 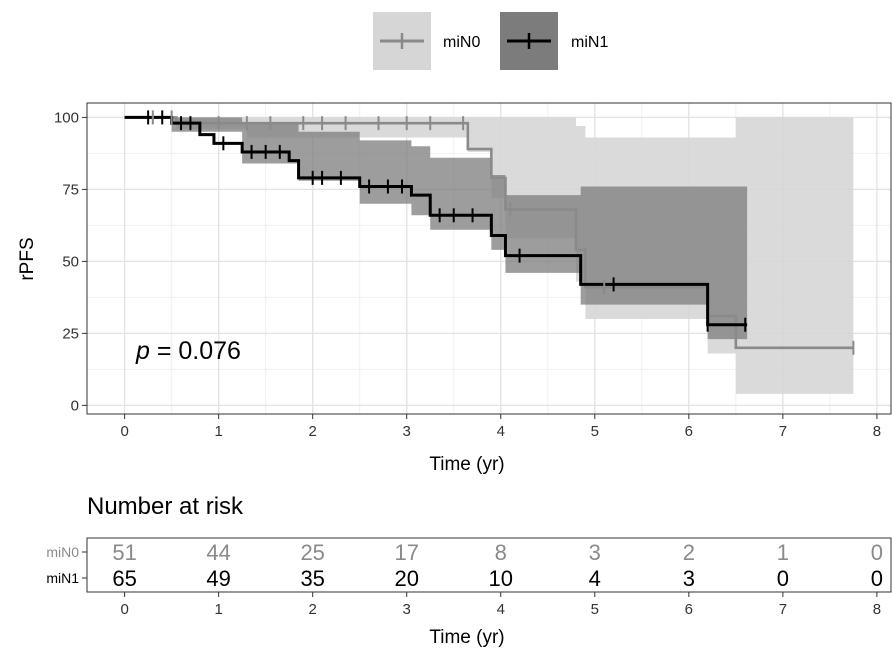 I want to click on risk-count-min0-t4: 8, so click(x=501, y=552).